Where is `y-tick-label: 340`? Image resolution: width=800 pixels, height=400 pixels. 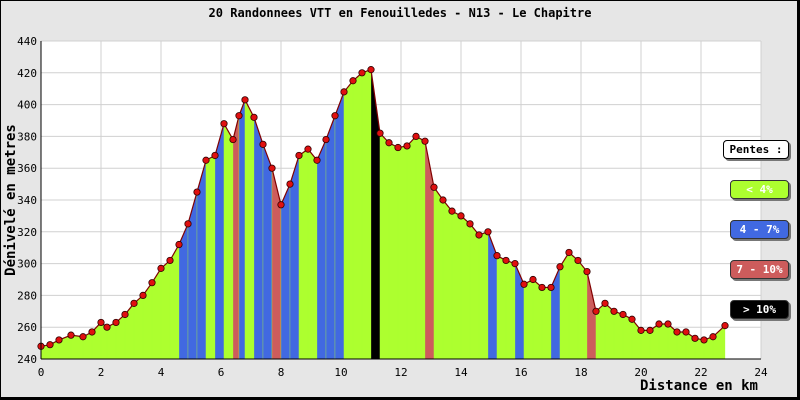
y-tick-label: 340 is located at coordinates (27, 200).